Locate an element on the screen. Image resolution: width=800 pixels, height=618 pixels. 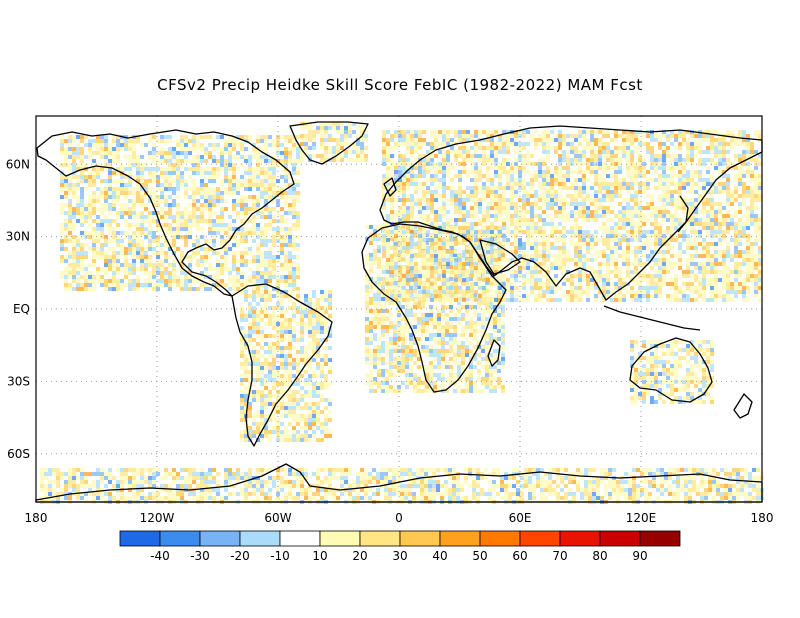
colorbar-label: -40 is located at coordinates (160, 556).